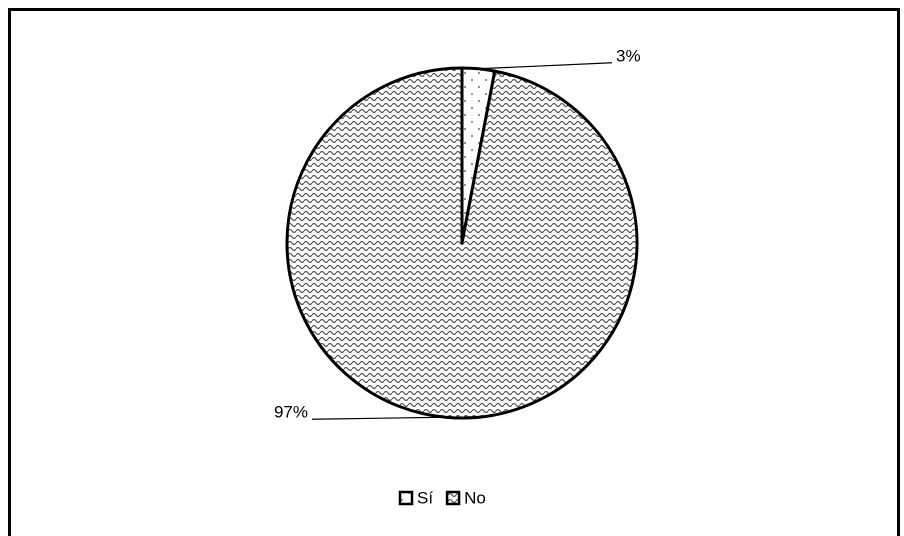  Describe the element at coordinates (425, 497) in the screenshot. I see `legend-label: Sí` at that location.